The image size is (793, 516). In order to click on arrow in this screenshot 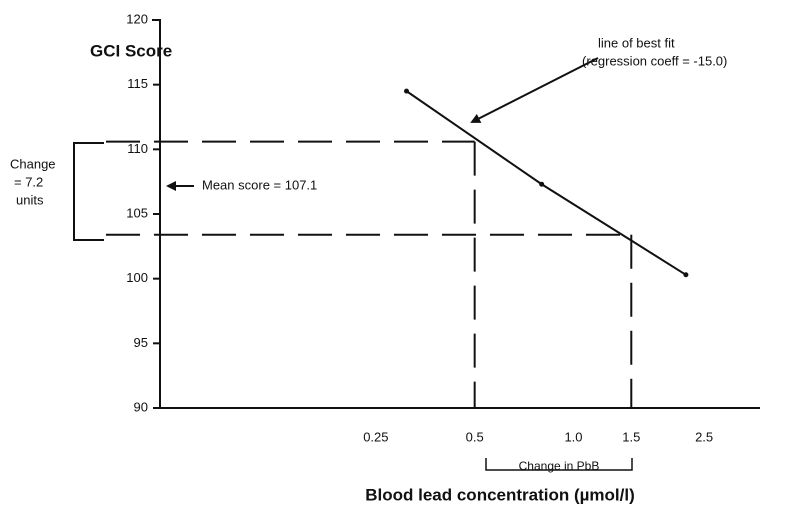, I will do `click(534, 90)`.